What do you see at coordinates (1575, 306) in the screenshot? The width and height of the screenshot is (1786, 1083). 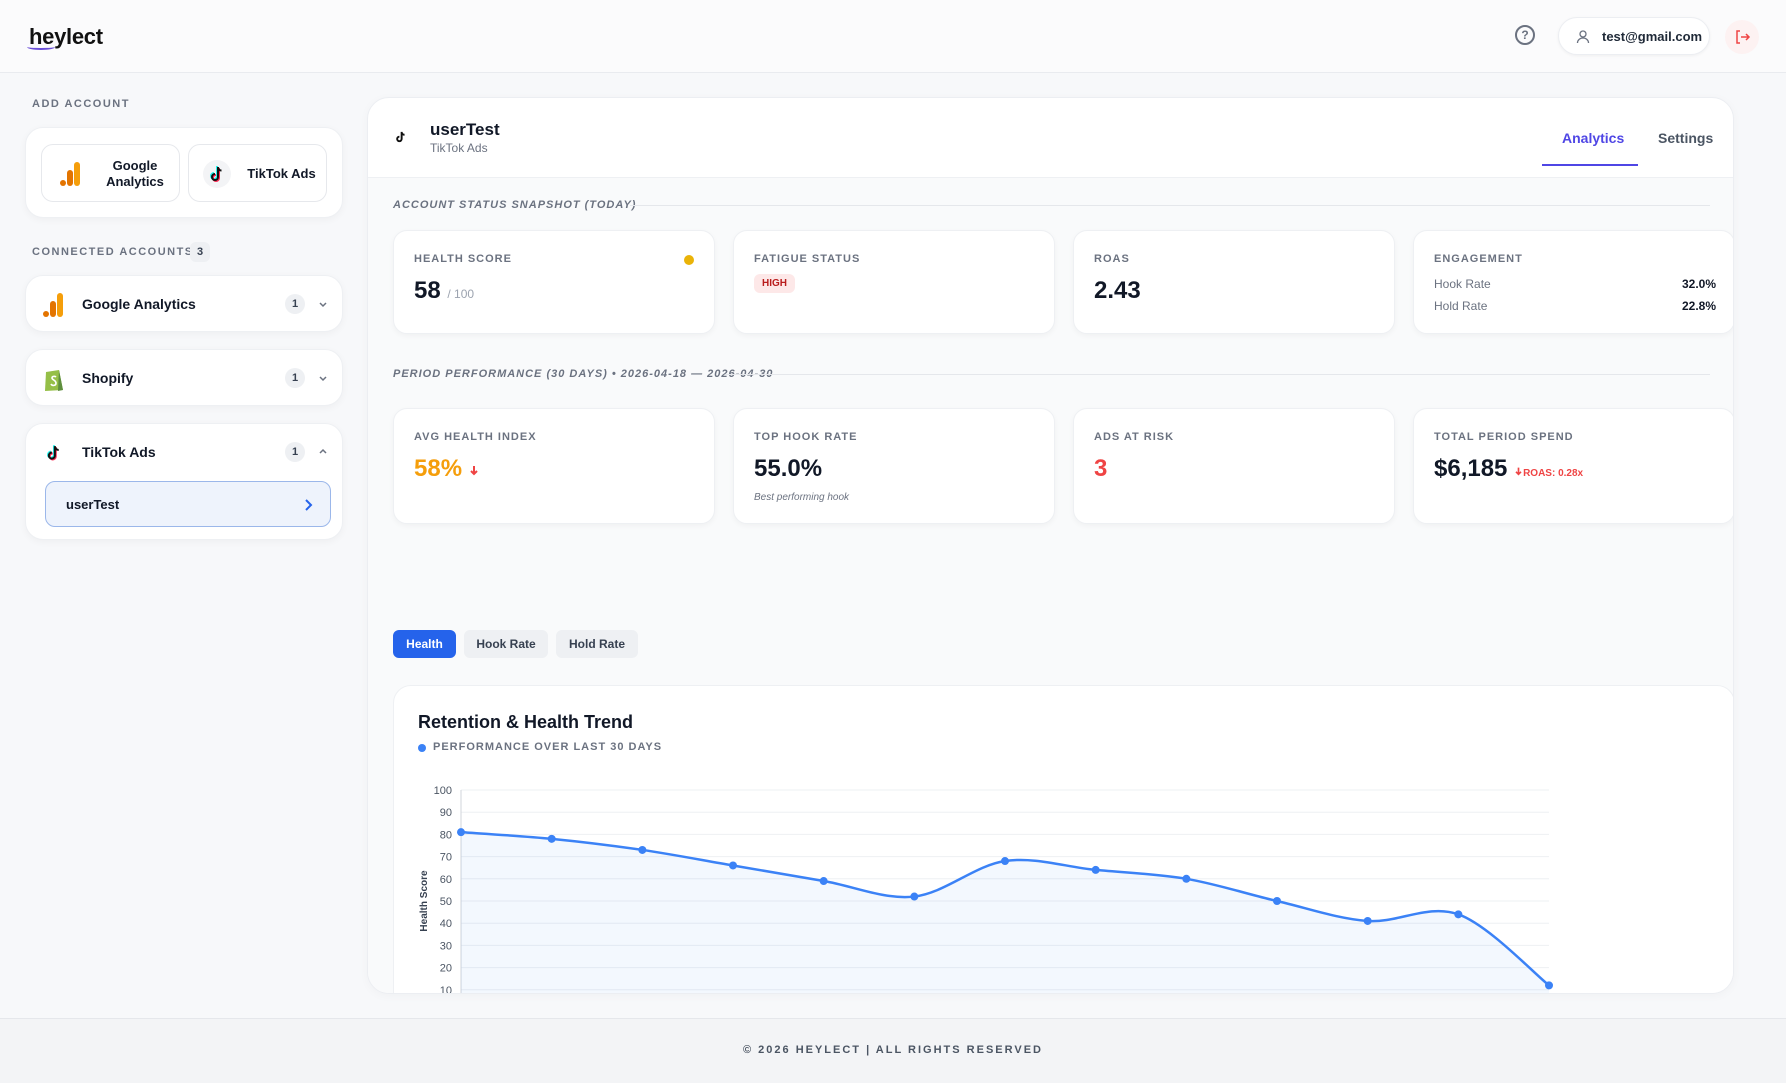 I see `hold-rate-row: Hold Rate 22.8%` at bounding box center [1575, 306].